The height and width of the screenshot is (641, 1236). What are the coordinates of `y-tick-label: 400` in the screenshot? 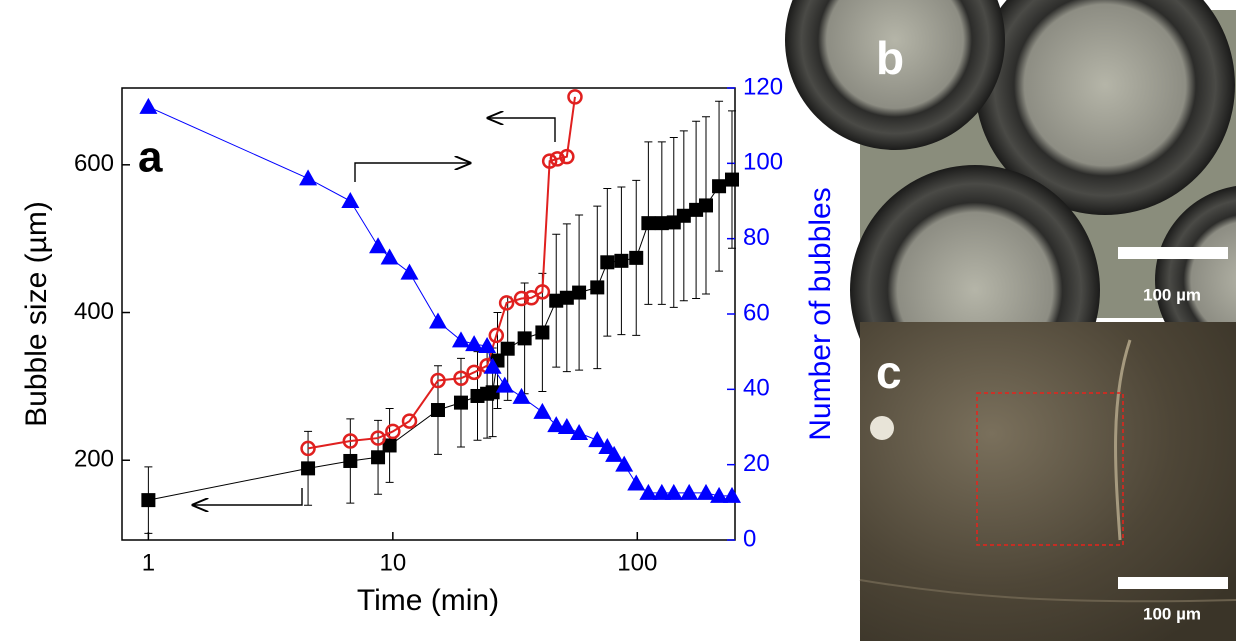 It's located at (94, 311).